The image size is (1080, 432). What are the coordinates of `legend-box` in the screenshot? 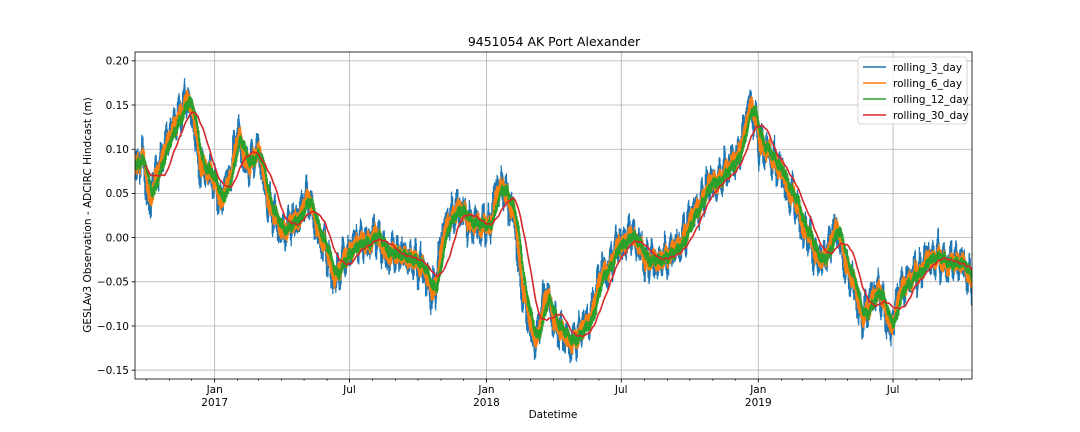 It's located at (912, 90).